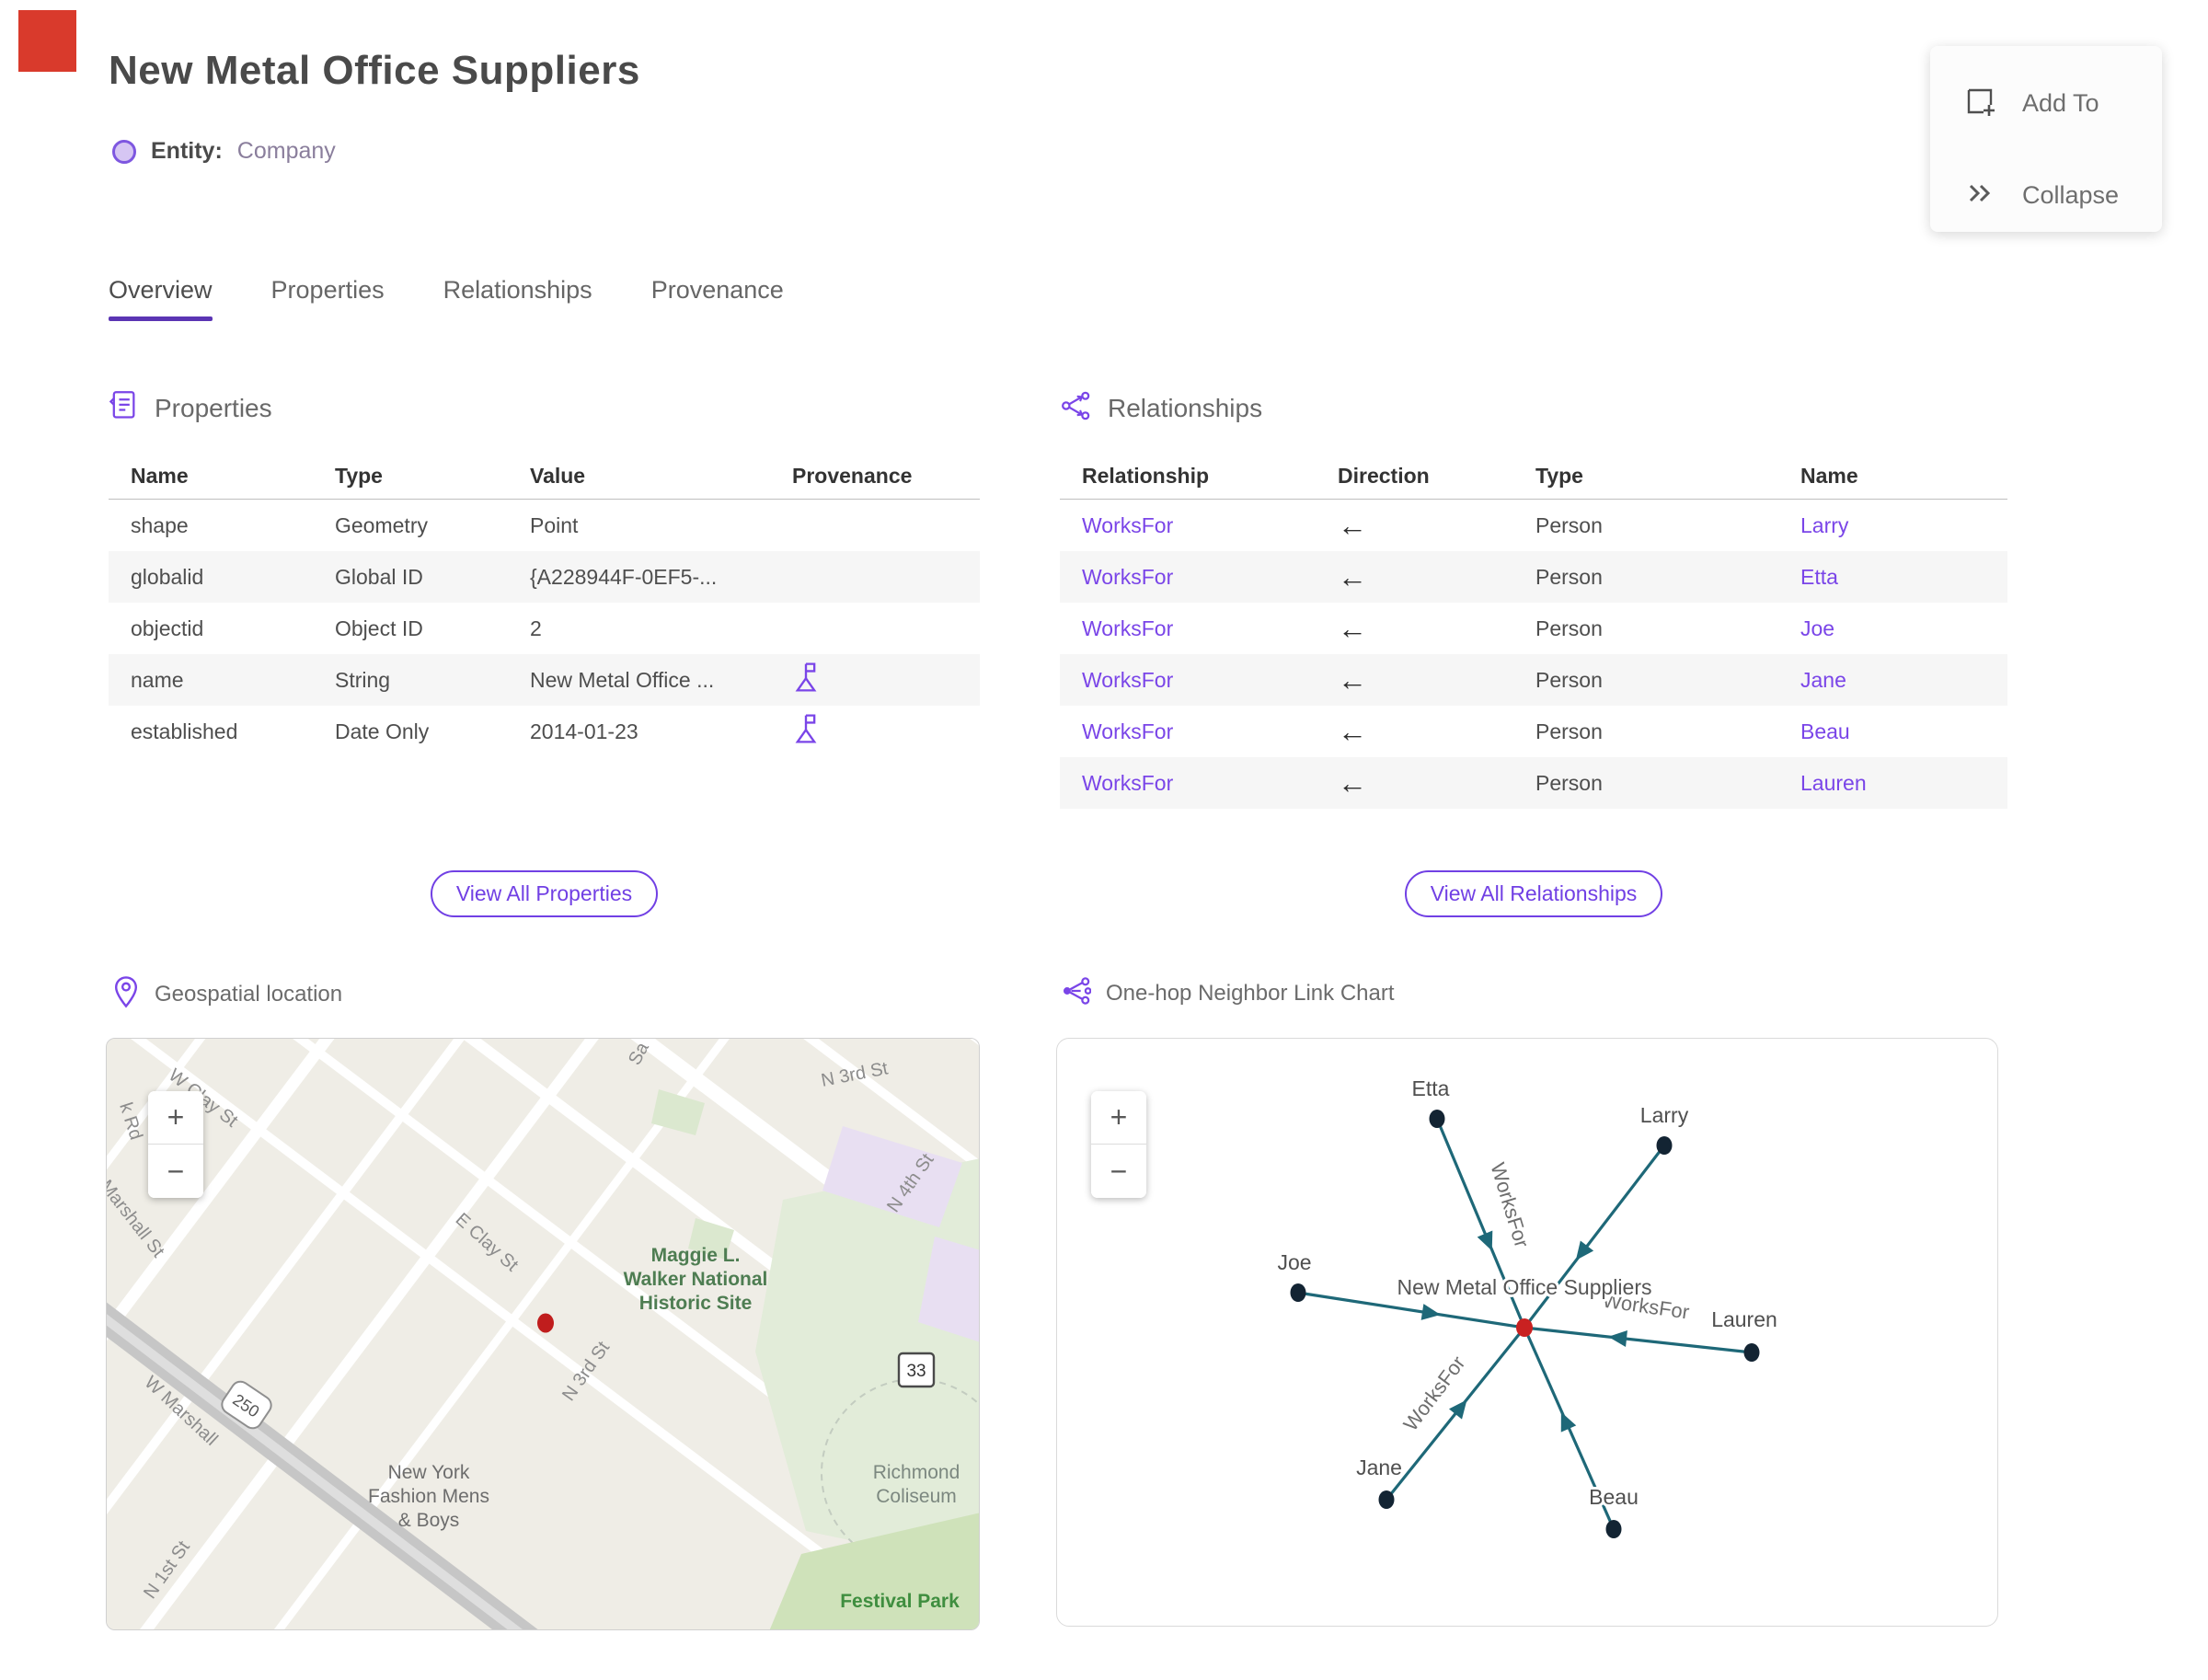  What do you see at coordinates (916, 1371) in the screenshot?
I see `route-shield-33: 33` at bounding box center [916, 1371].